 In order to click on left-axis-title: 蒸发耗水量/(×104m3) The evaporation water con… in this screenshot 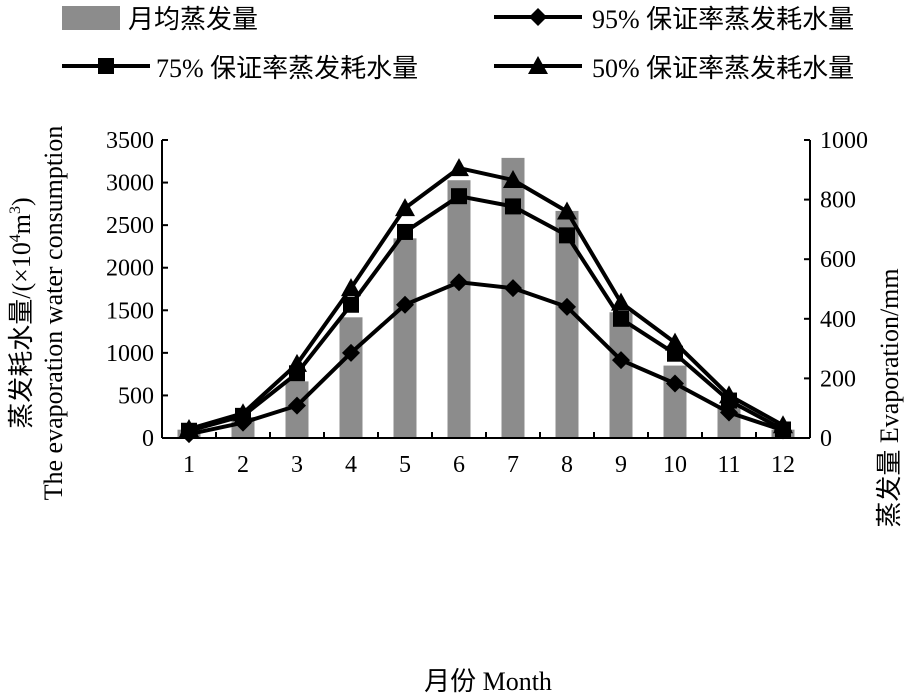, I will do `click(37, 313)`.